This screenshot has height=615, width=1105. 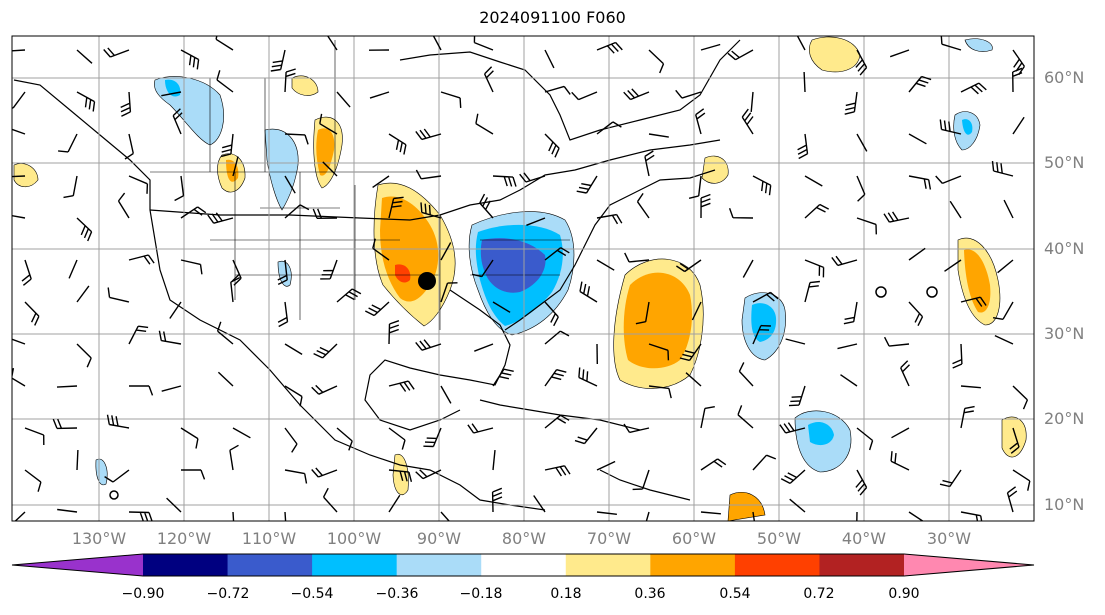 I want to click on lat-label: 10°N, so click(x=1064, y=504).